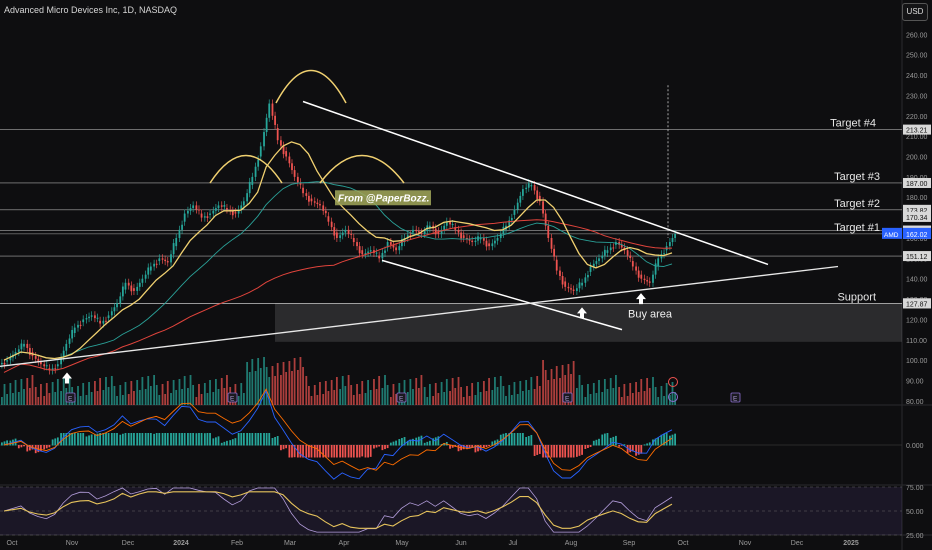 The image size is (932, 550). I want to click on x-tick-label: Aug, so click(571, 543).